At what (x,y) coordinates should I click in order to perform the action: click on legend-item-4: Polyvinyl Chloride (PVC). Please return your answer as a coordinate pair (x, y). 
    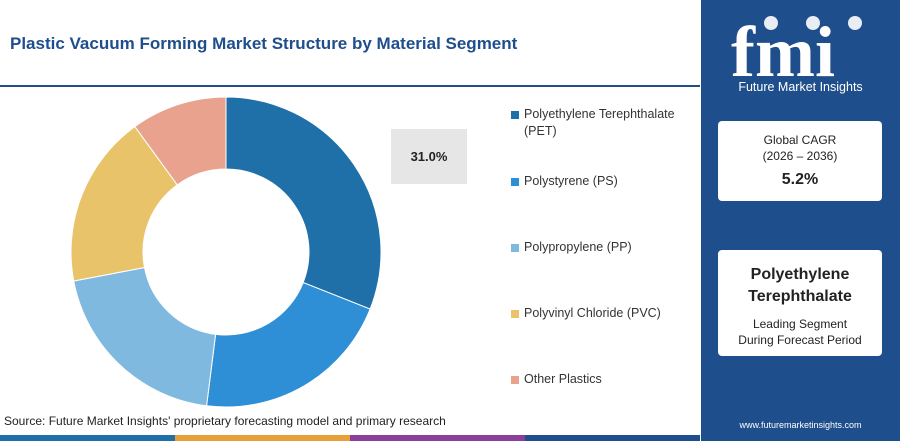
    Looking at the image, I should click on (606, 313).